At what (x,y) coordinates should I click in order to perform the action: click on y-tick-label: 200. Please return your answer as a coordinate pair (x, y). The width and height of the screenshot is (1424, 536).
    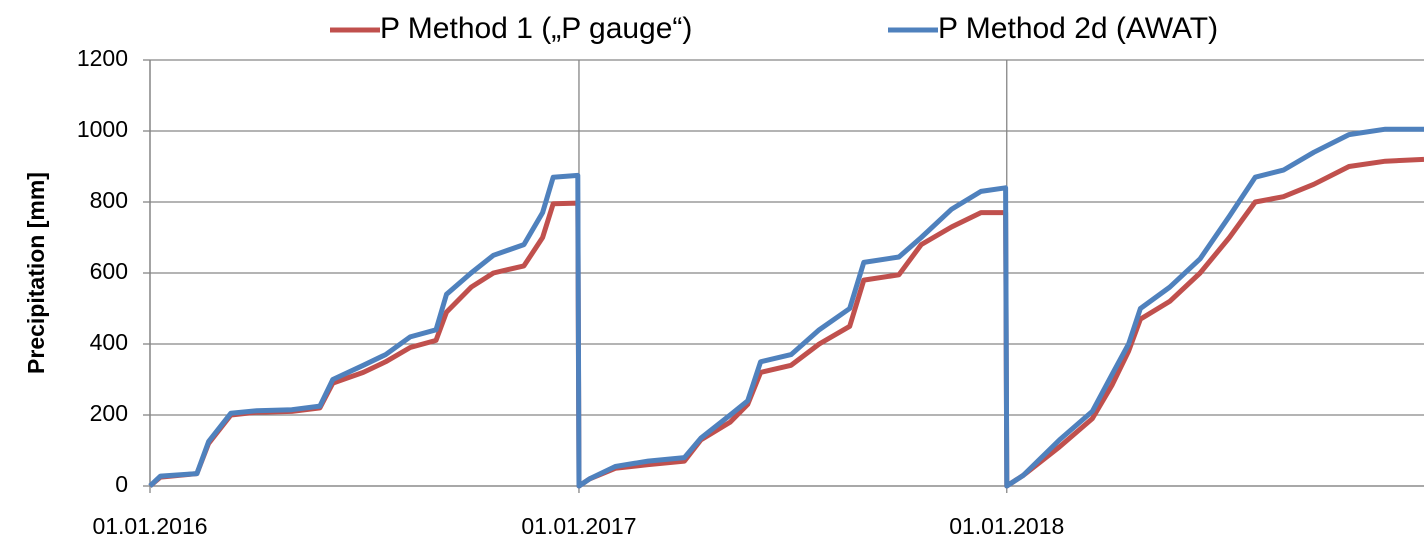
    Looking at the image, I should click on (109, 413).